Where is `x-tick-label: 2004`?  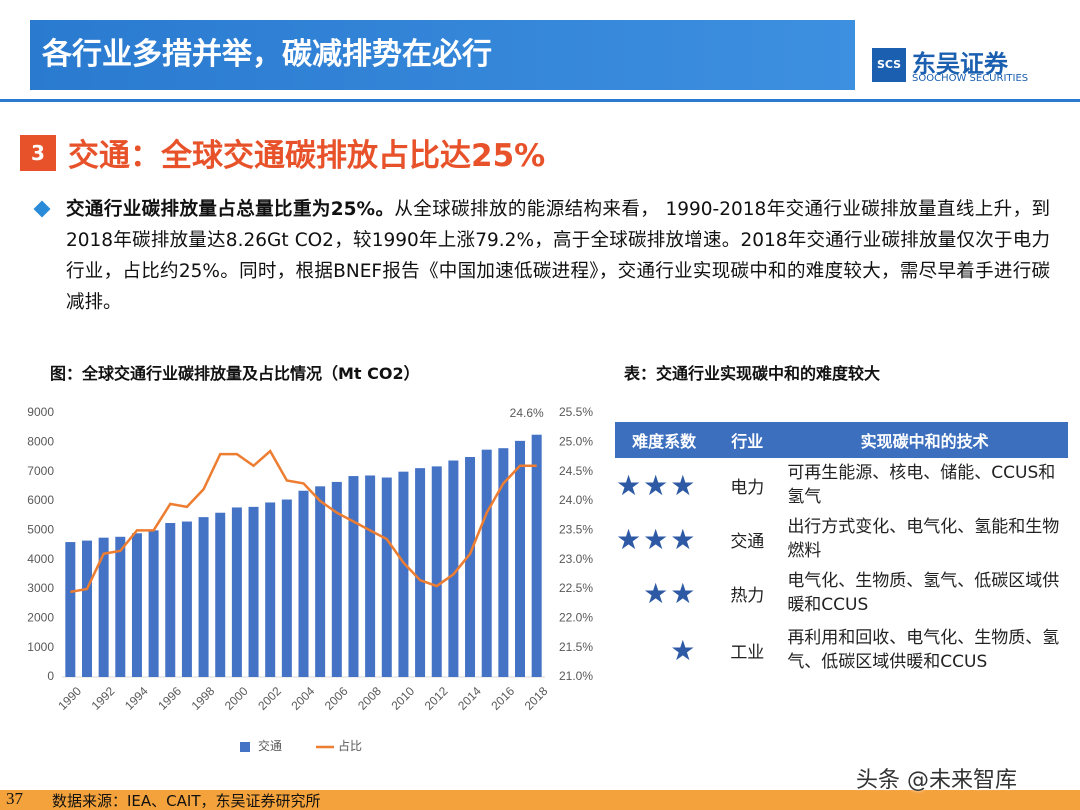 x-tick-label: 2004 is located at coordinates (303, 698).